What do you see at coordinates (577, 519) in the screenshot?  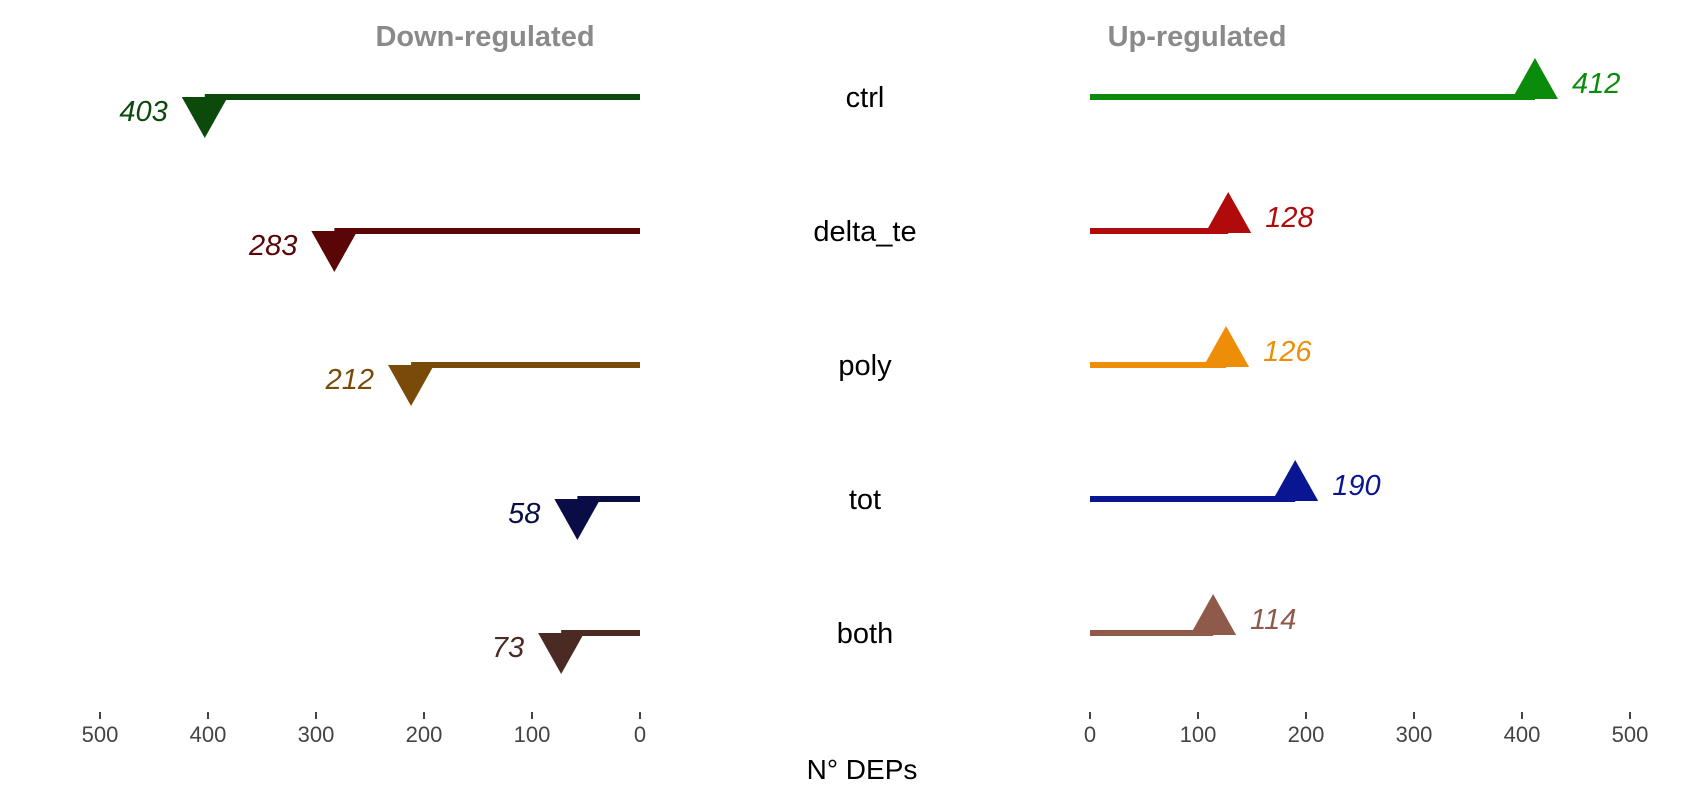 I see `down-marker-tot` at bounding box center [577, 519].